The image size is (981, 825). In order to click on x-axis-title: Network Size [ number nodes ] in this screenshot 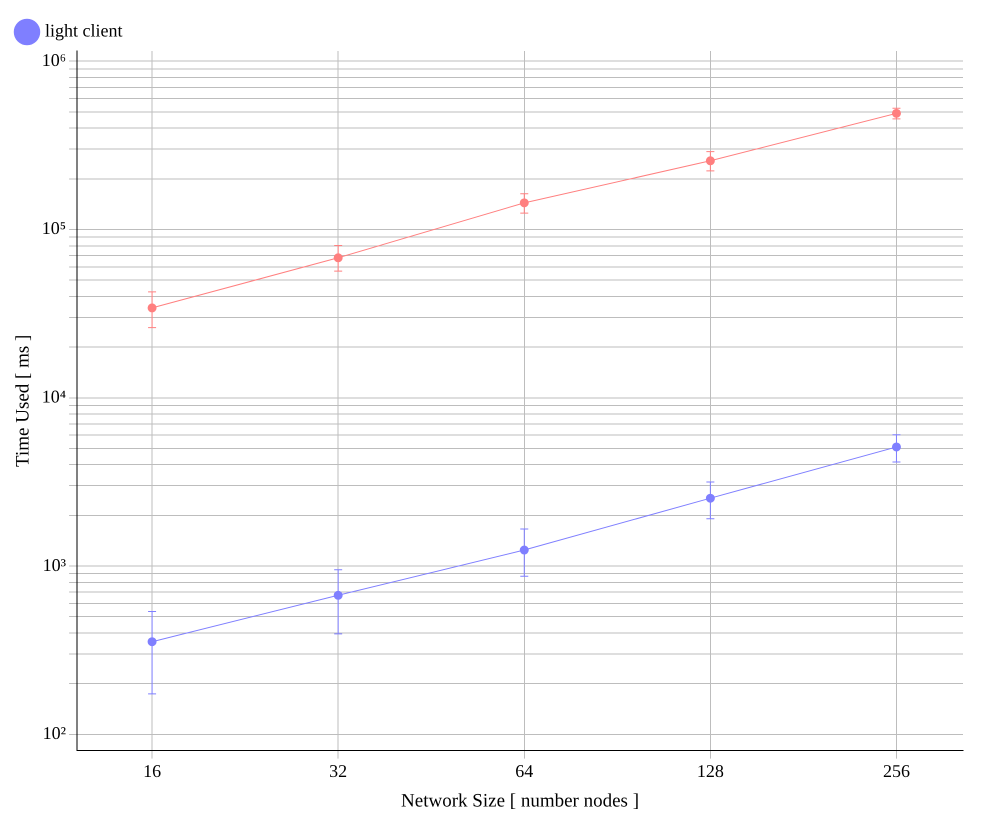, I will do `click(520, 801)`.